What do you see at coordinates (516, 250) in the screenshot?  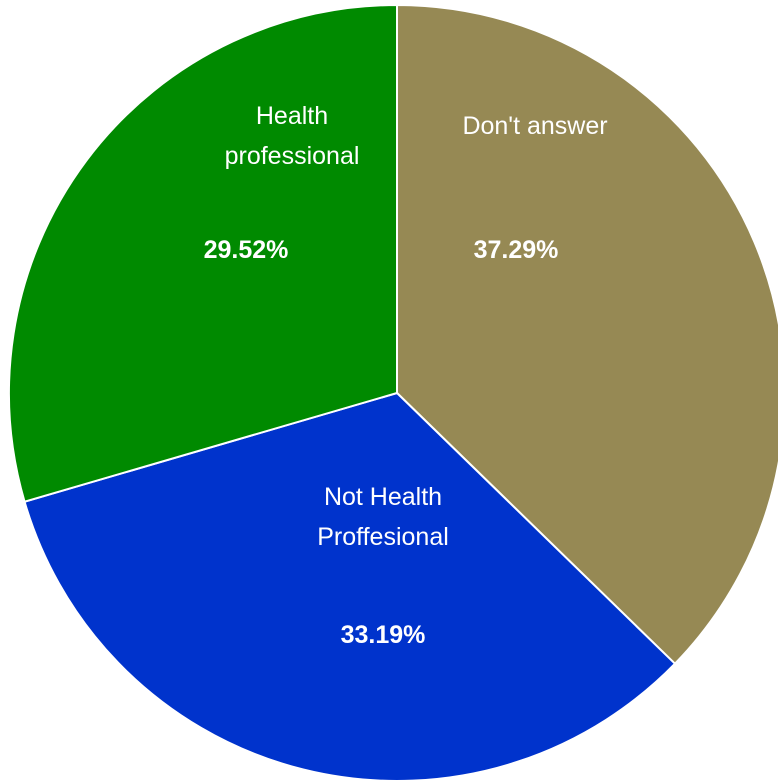 I see `slice-value-don-t-answer: 37.29%` at bounding box center [516, 250].